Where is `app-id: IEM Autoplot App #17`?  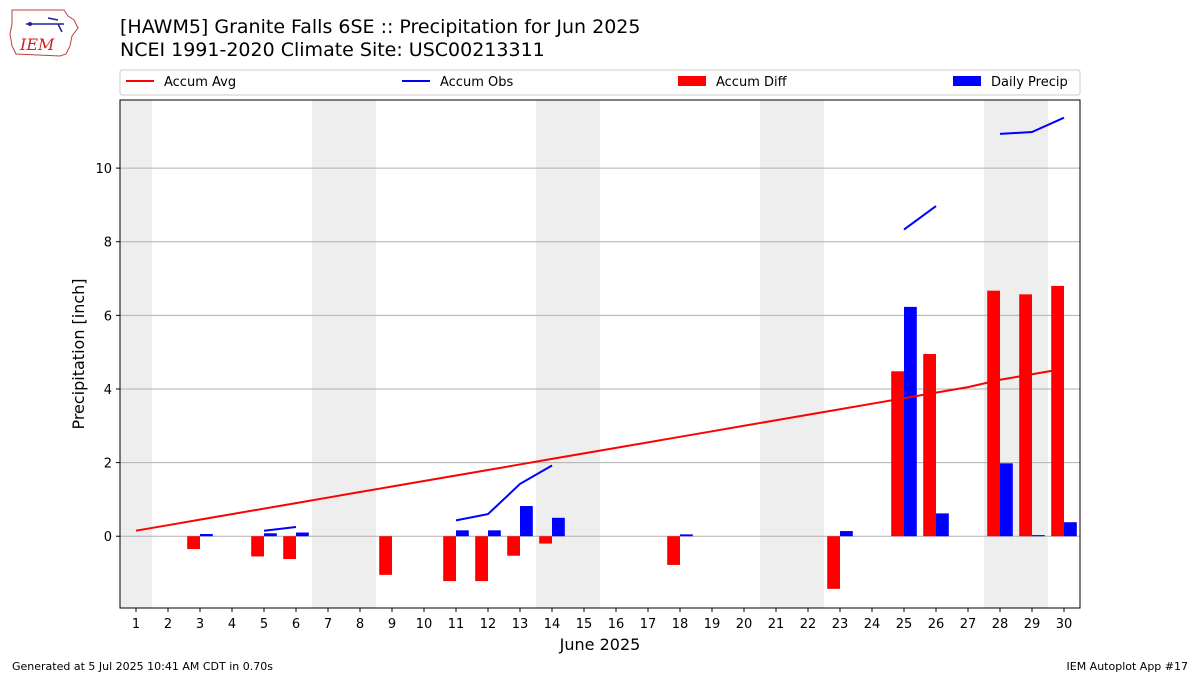
app-id: IEM Autoplot App #17 is located at coordinates (1127, 666).